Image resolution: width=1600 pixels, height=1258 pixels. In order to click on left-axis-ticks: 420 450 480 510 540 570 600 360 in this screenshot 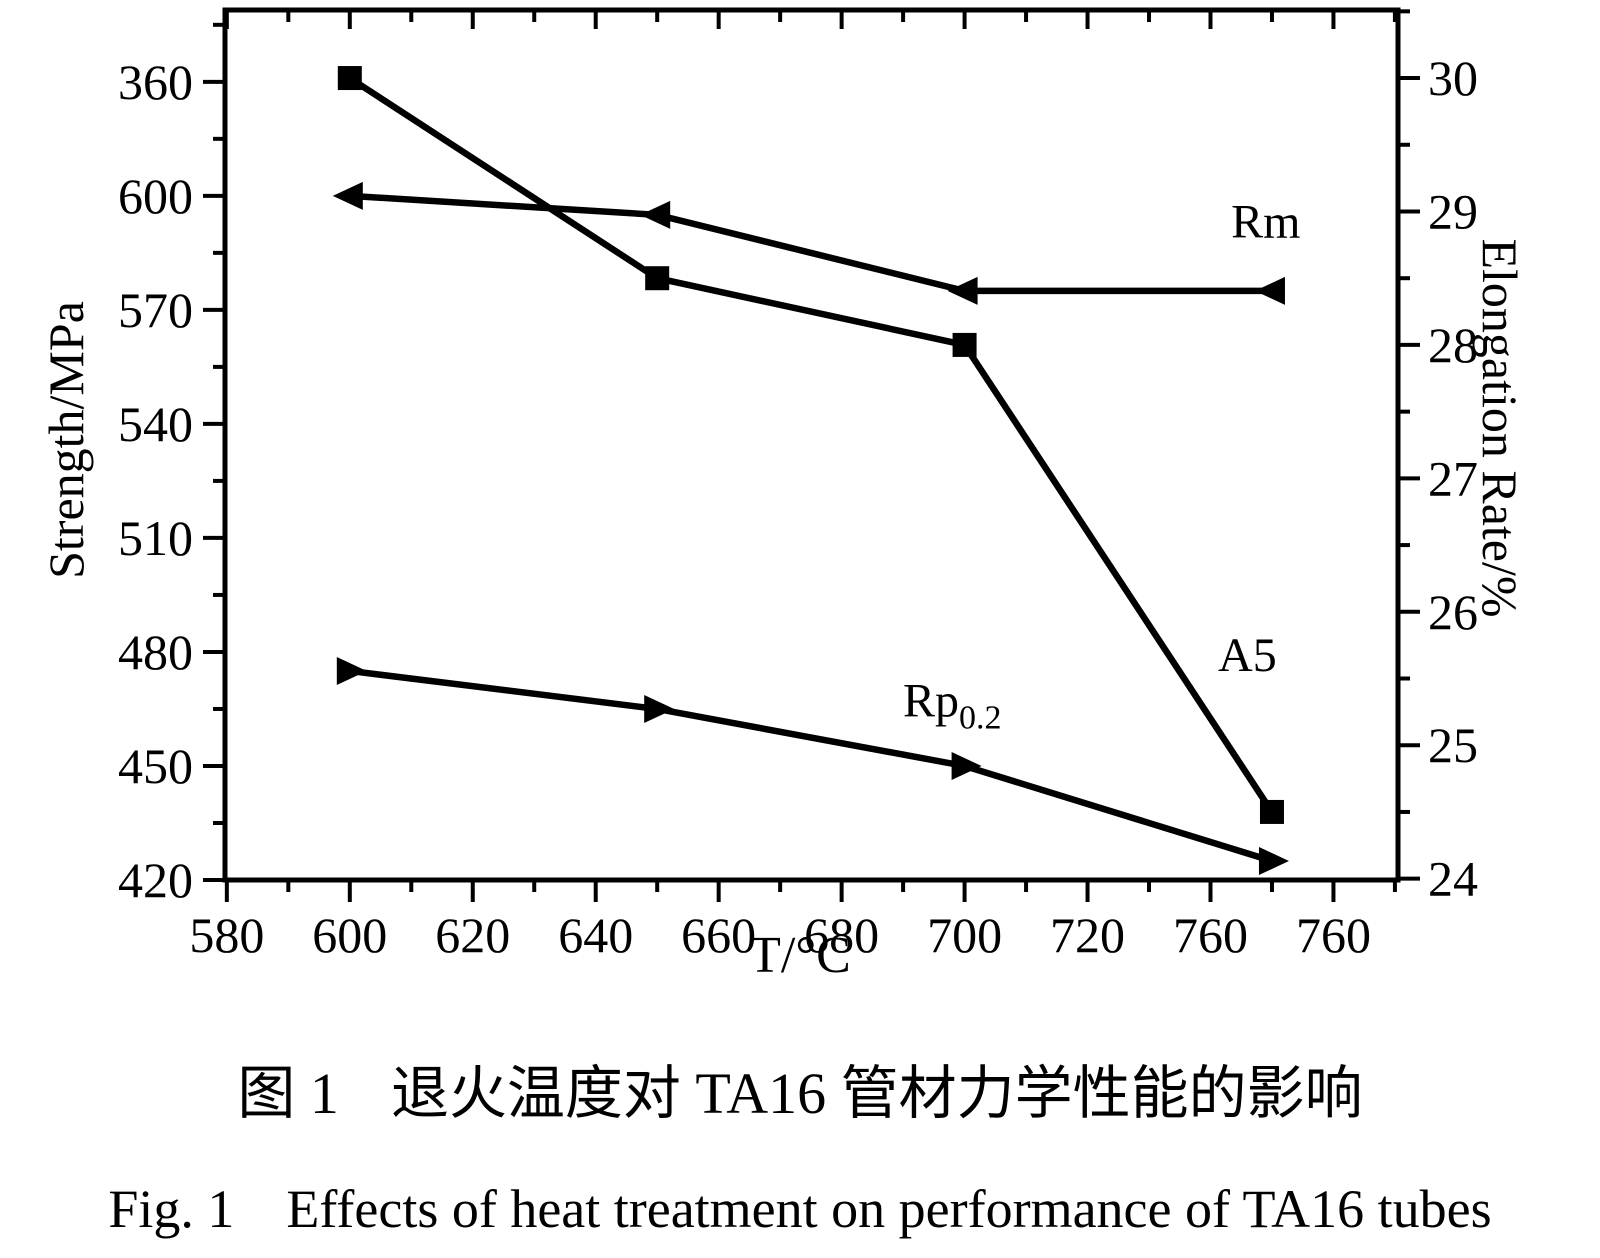, I will do `click(171, 465)`.